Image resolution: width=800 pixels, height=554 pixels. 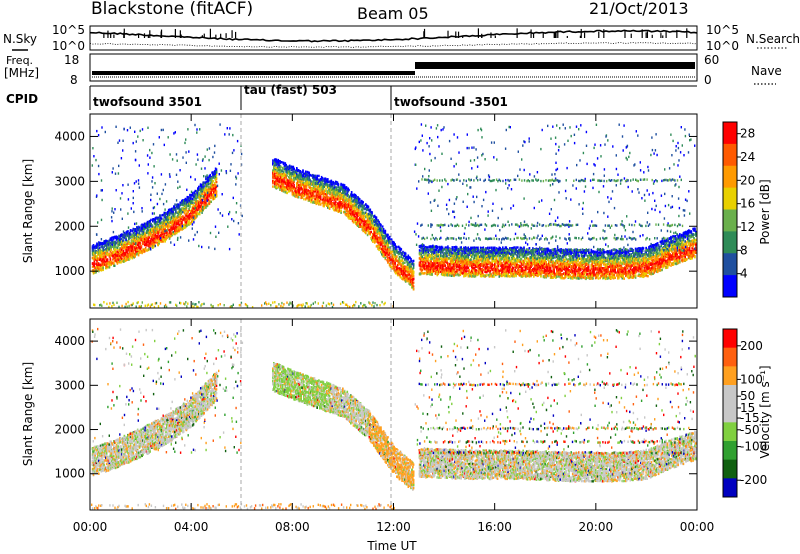 What do you see at coordinates (71, 60) in the screenshot?
I see `freq-tick-high: 18` at bounding box center [71, 60].